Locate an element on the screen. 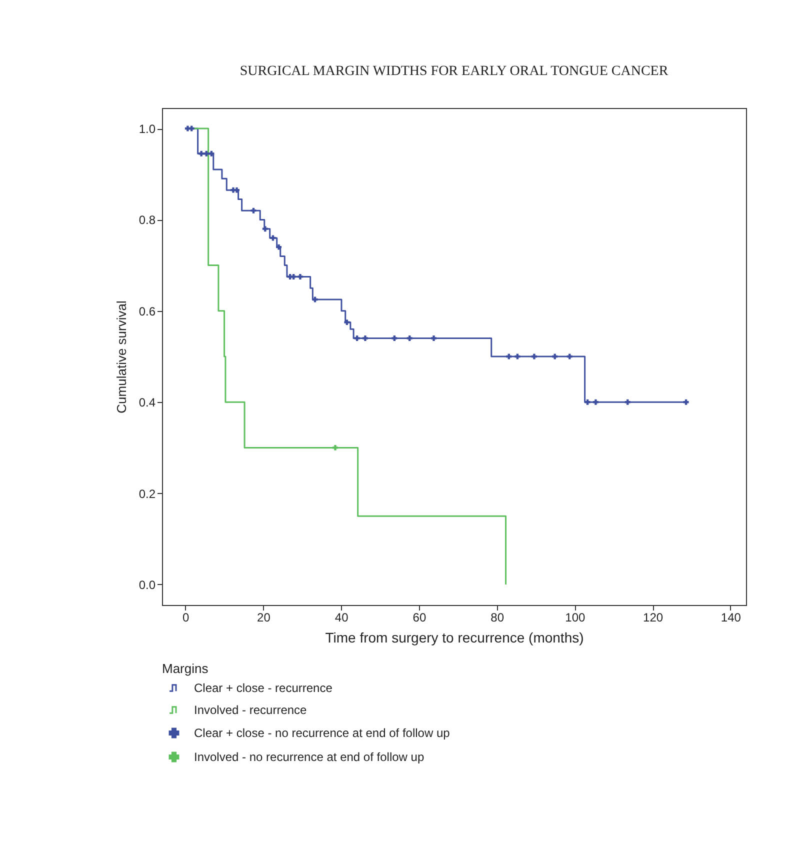  x-tick-label: 80 is located at coordinates (497, 617).